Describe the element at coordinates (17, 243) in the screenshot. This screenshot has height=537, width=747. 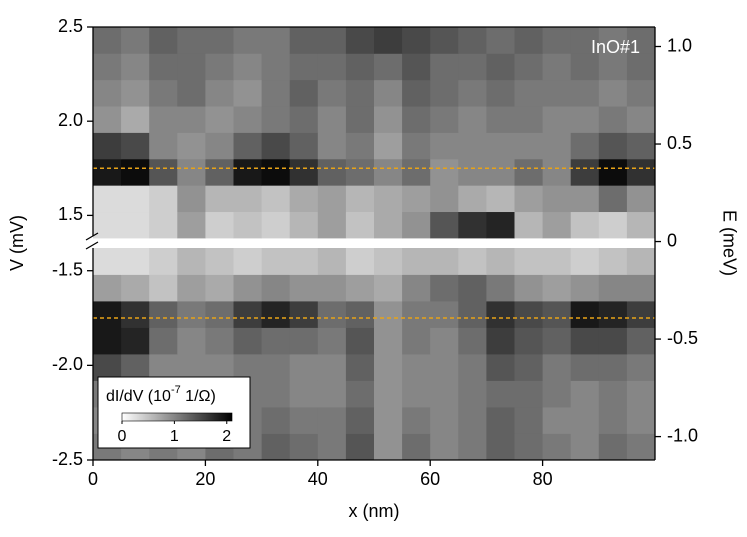
I see `y-axis-title: V (mV)` at that location.